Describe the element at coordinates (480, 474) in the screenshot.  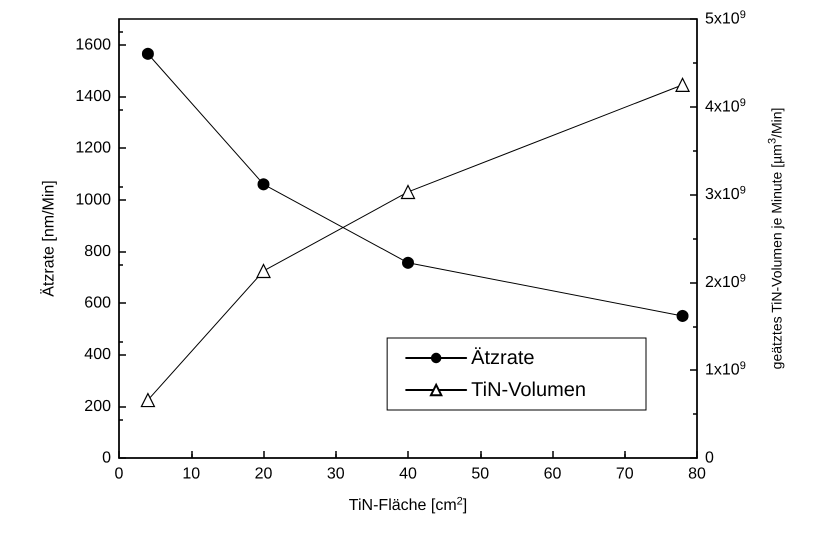
I see `x-tick-label: 50` at that location.